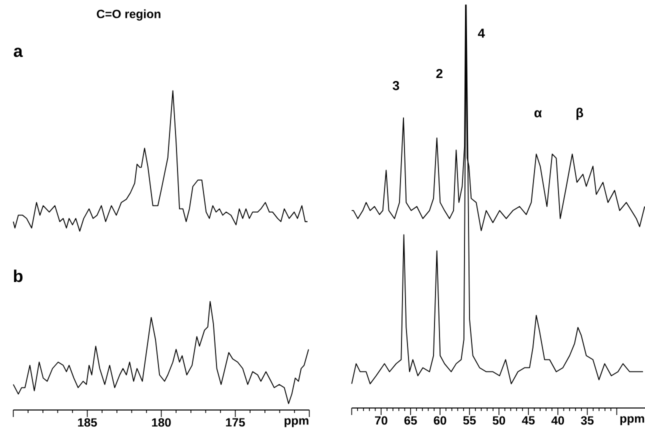  Describe the element at coordinates (499, 420) in the screenshot. I see `x-tick-label: 50` at that location.